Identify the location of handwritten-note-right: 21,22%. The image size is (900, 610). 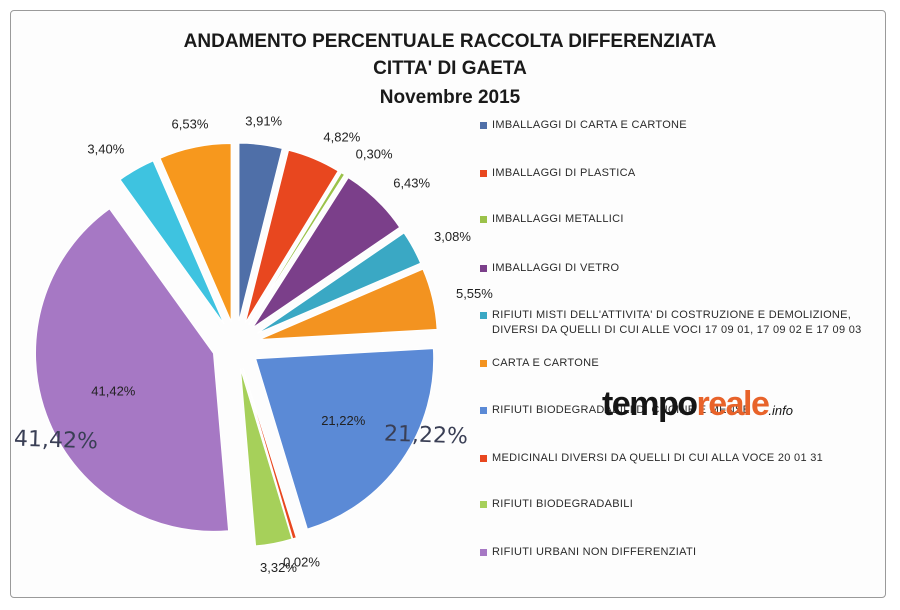
(426, 435).